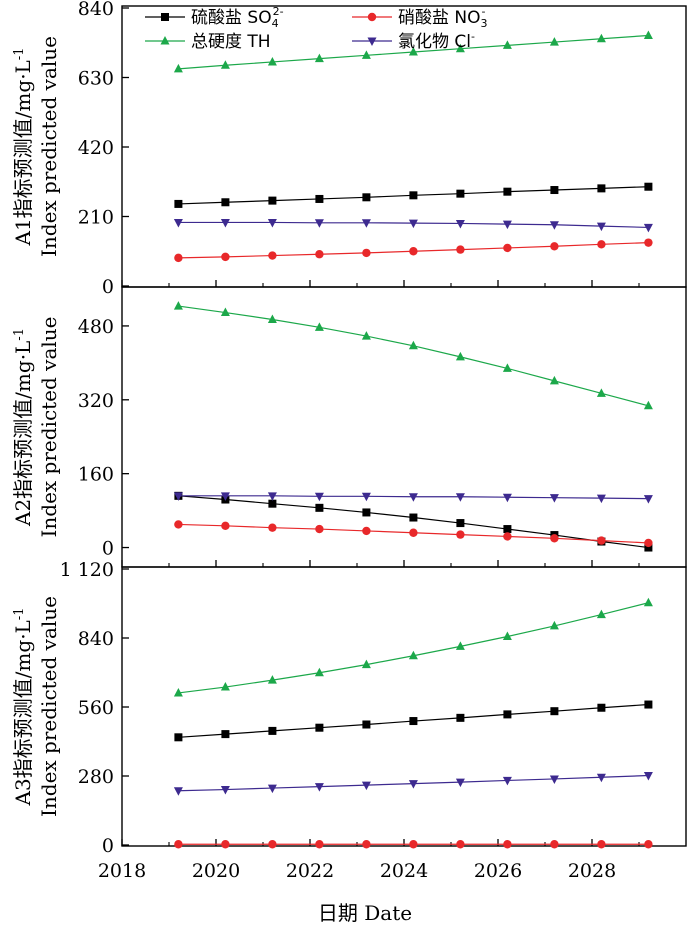 The width and height of the screenshot is (700, 933). I want to click on y-tick-label: 1 120, so click(87, 570).